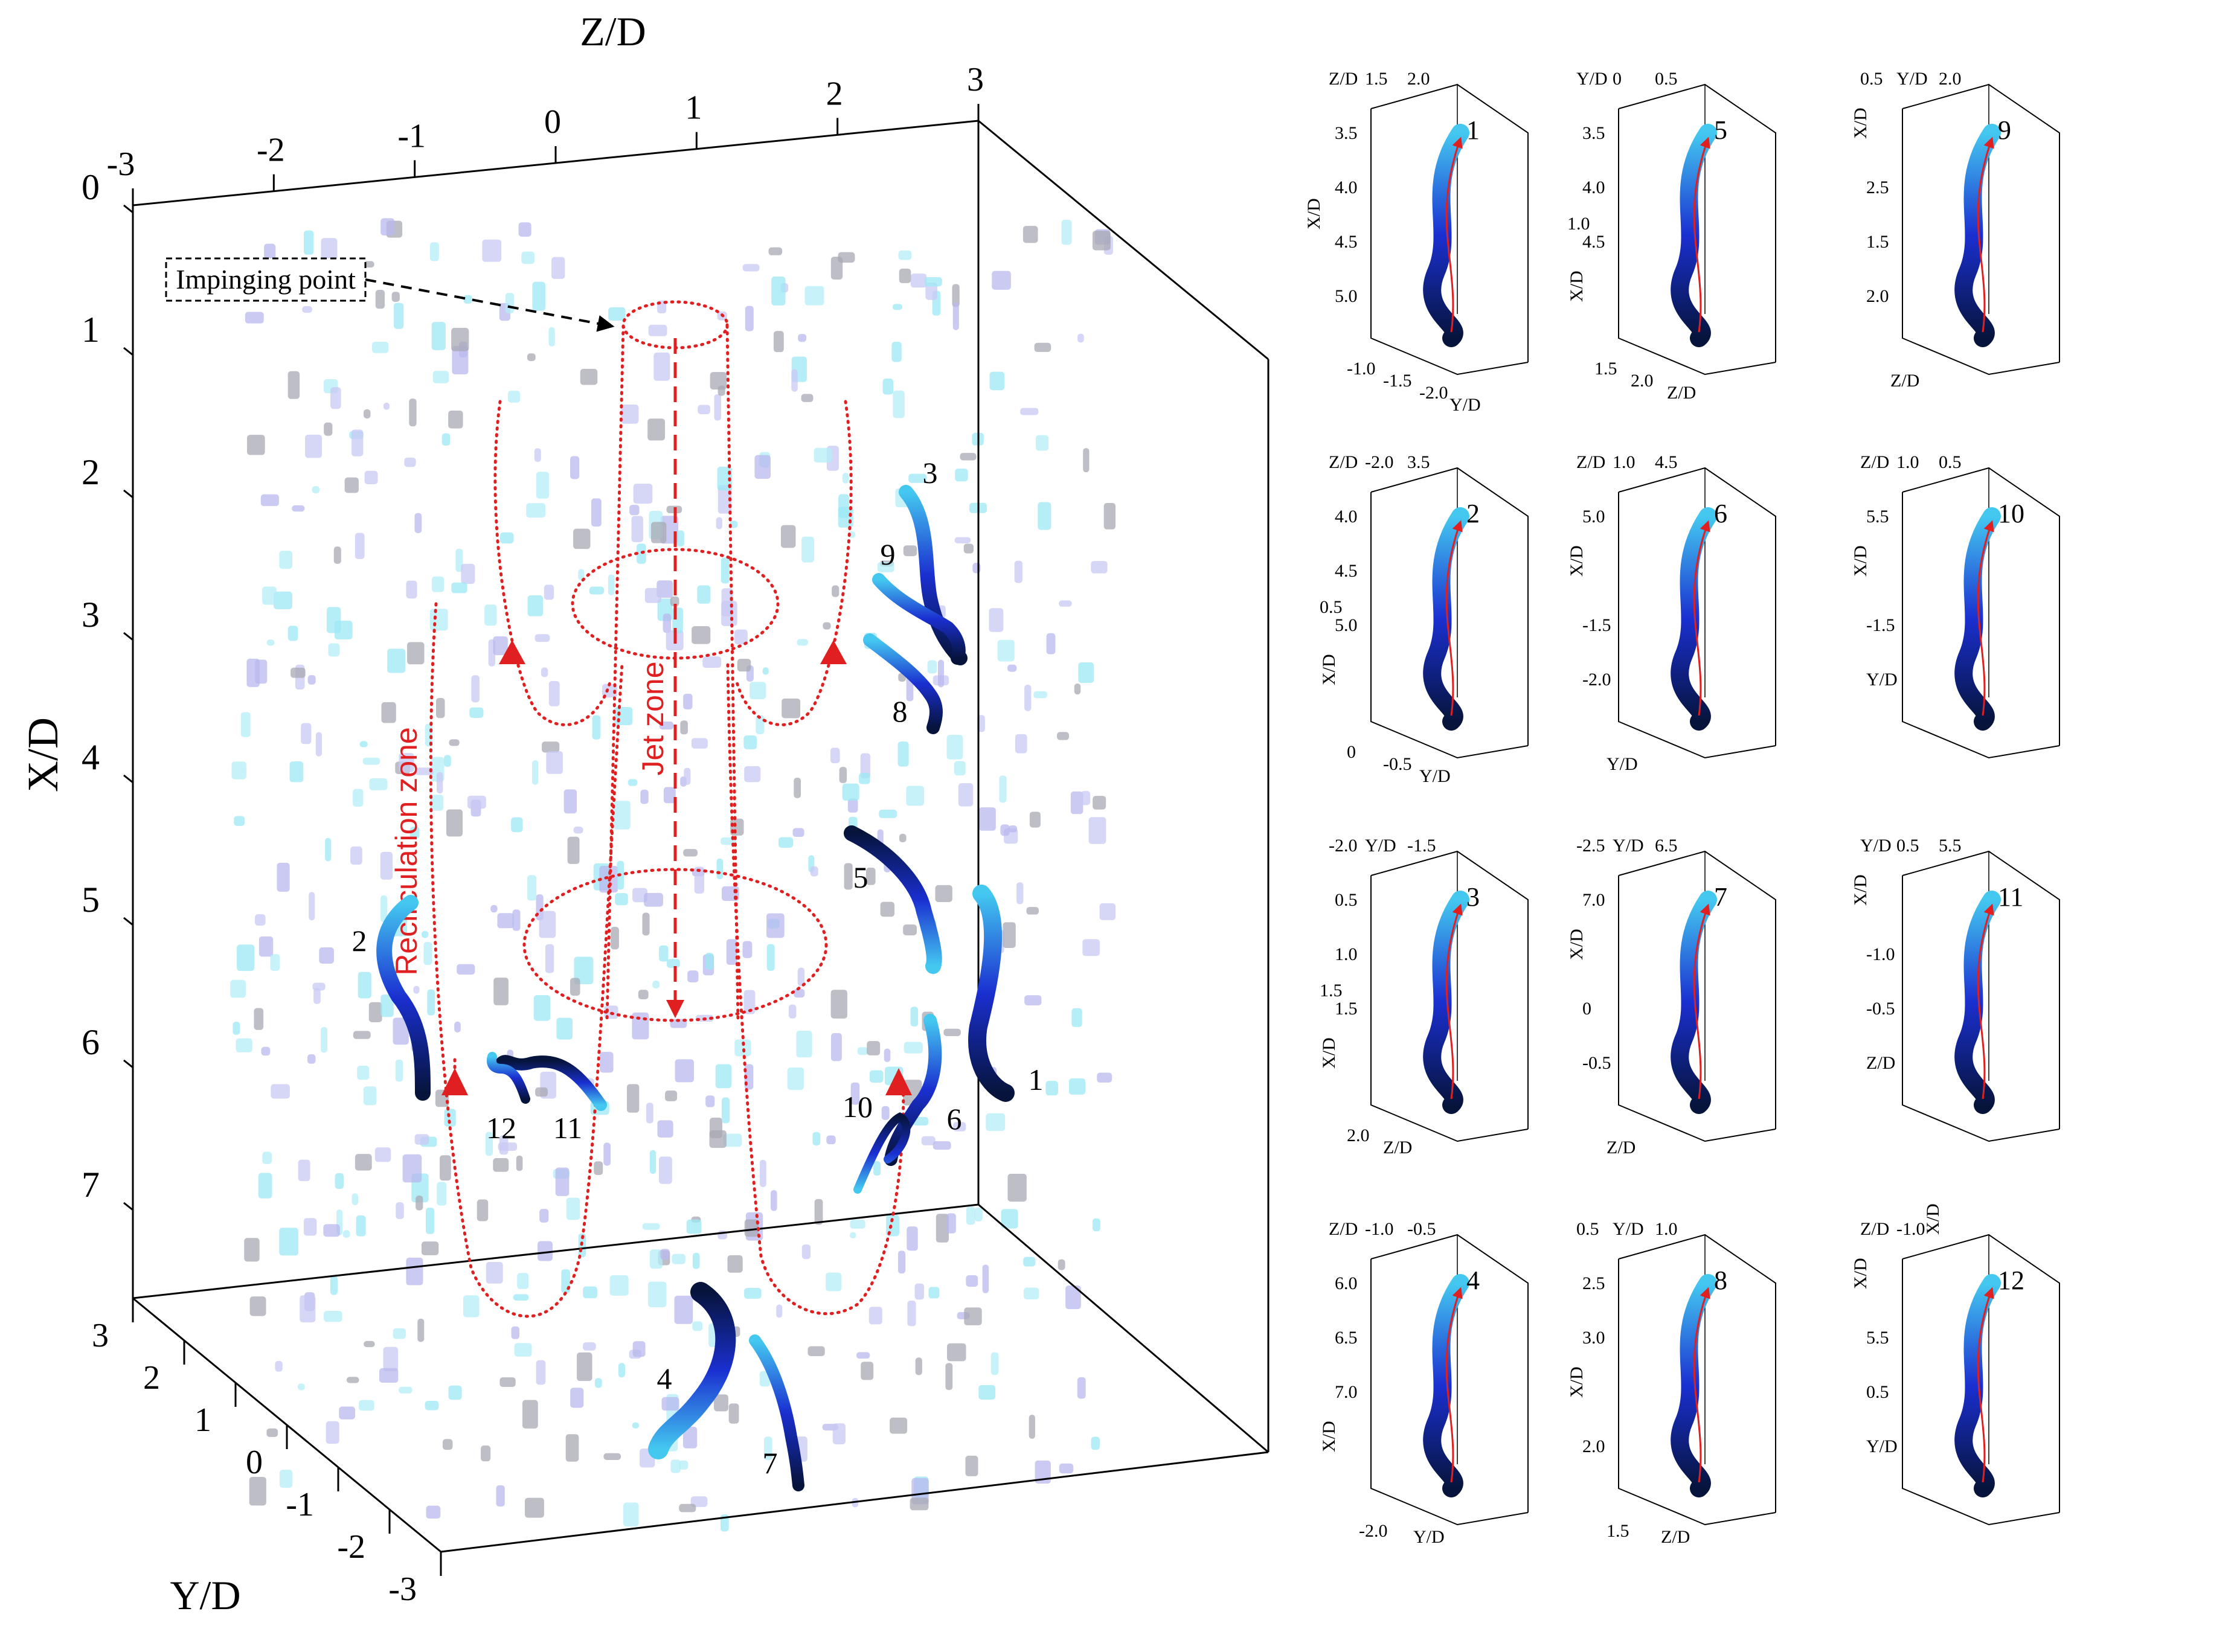 Image resolution: width=2231 pixels, height=1652 pixels. Describe the element at coordinates (1590, 462) in the screenshot. I see `subplot-axis-title: Z/D` at that location.